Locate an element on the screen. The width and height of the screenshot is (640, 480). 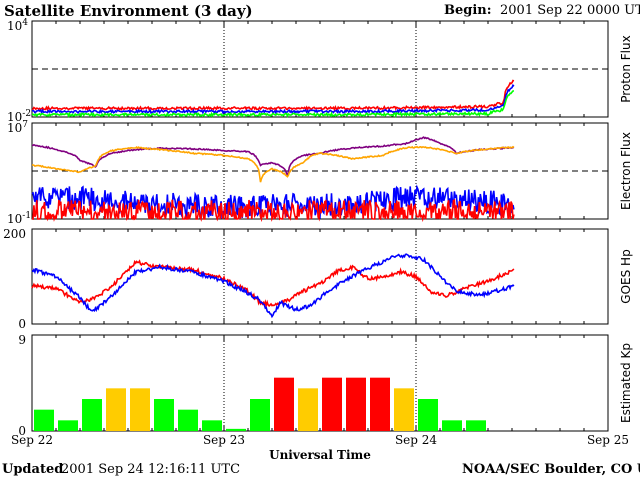
hp-y-tick-label: 200 is located at coordinates (14, 234).